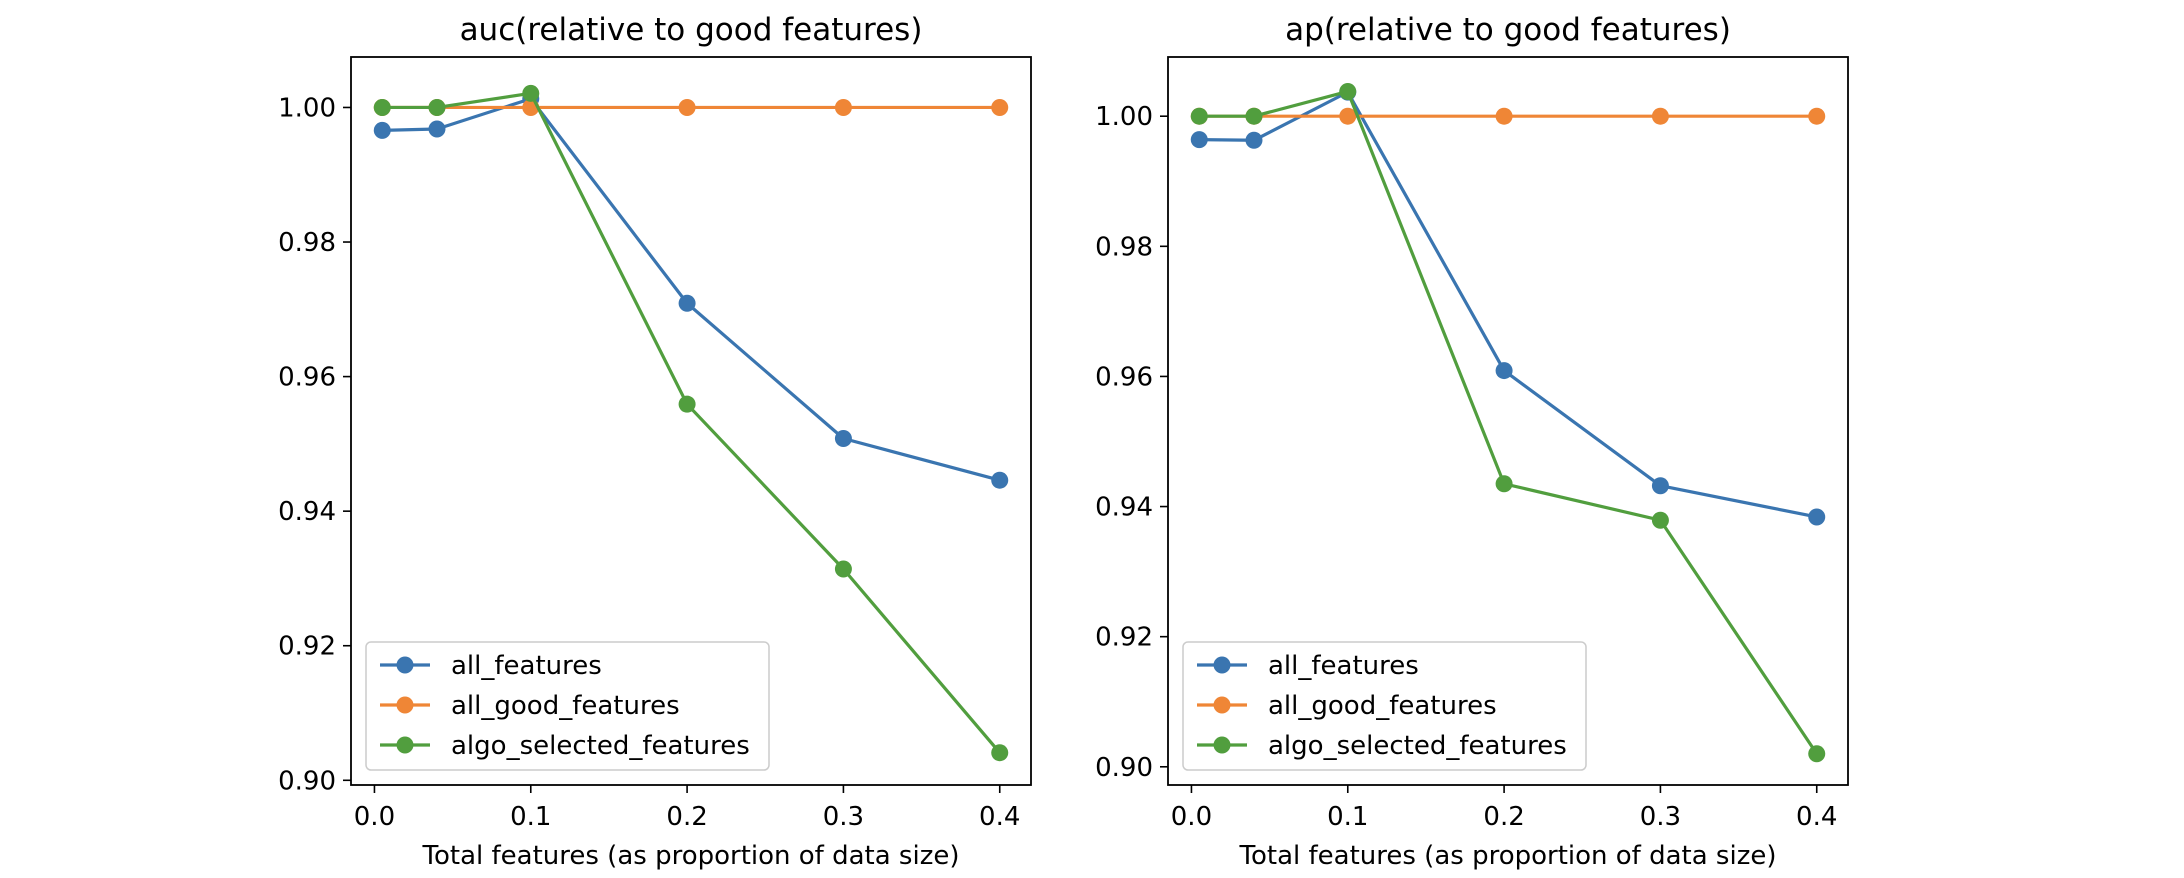 This screenshot has height=878, width=2184. I want to click on chart-title: ap(relative to good features), so click(1508, 30).